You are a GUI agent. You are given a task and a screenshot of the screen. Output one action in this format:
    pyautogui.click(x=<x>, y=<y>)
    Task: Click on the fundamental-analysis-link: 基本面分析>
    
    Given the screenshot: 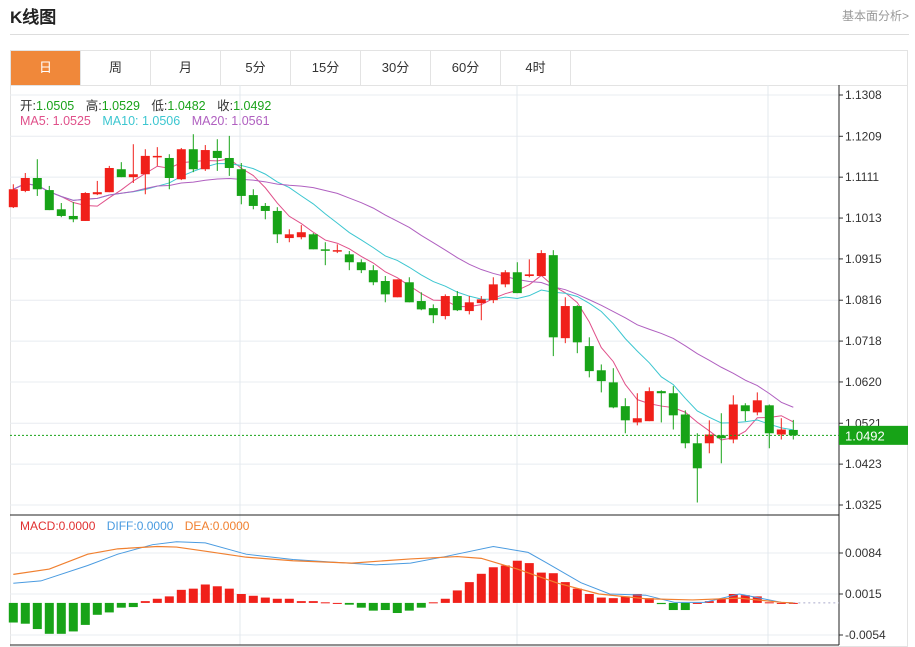 What is the action you would take?
    pyautogui.click(x=875, y=16)
    